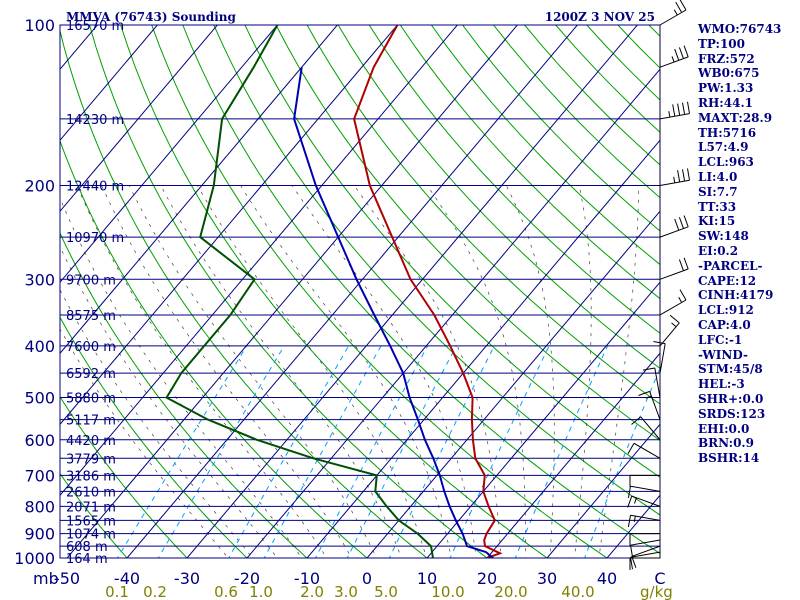  Describe the element at coordinates (46, 578) in the screenshot. I see `pressure-unit-label: mb` at that location.